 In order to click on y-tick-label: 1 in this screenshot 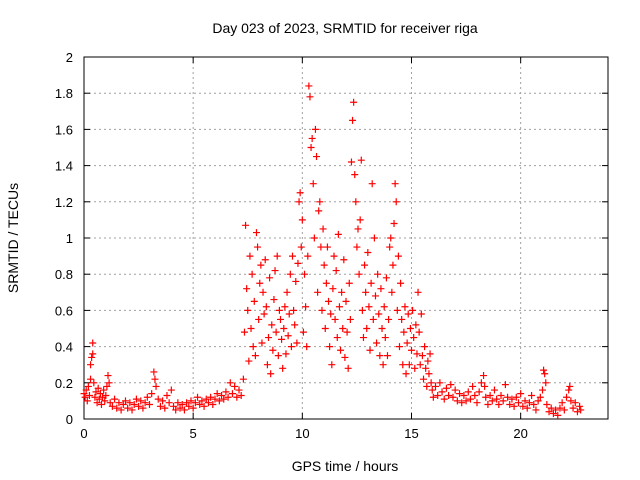, I will do `click(69, 238)`.